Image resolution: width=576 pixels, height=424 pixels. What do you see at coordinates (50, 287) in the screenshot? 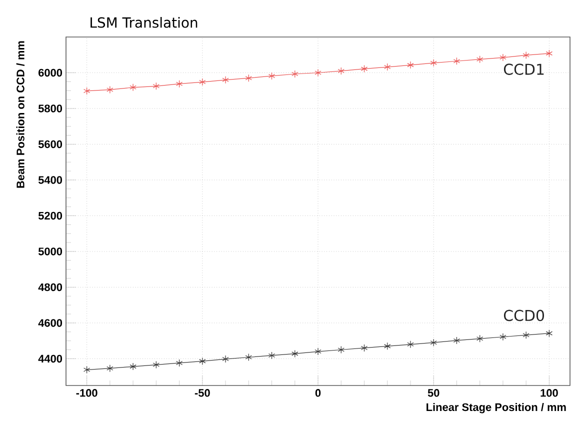
I see `y-tick-label: 4800` at bounding box center [50, 287].